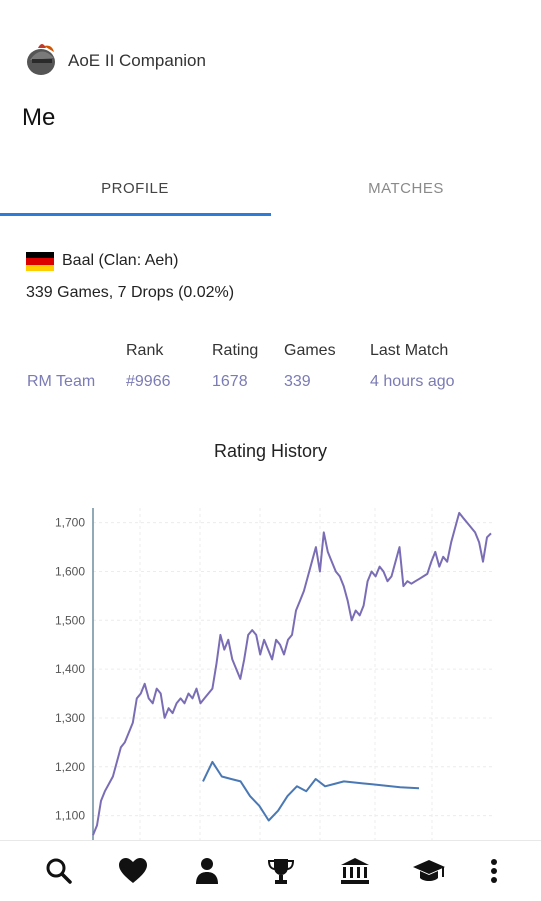  What do you see at coordinates (41, 59) in the screenshot?
I see `knight-helmet-icon` at bounding box center [41, 59].